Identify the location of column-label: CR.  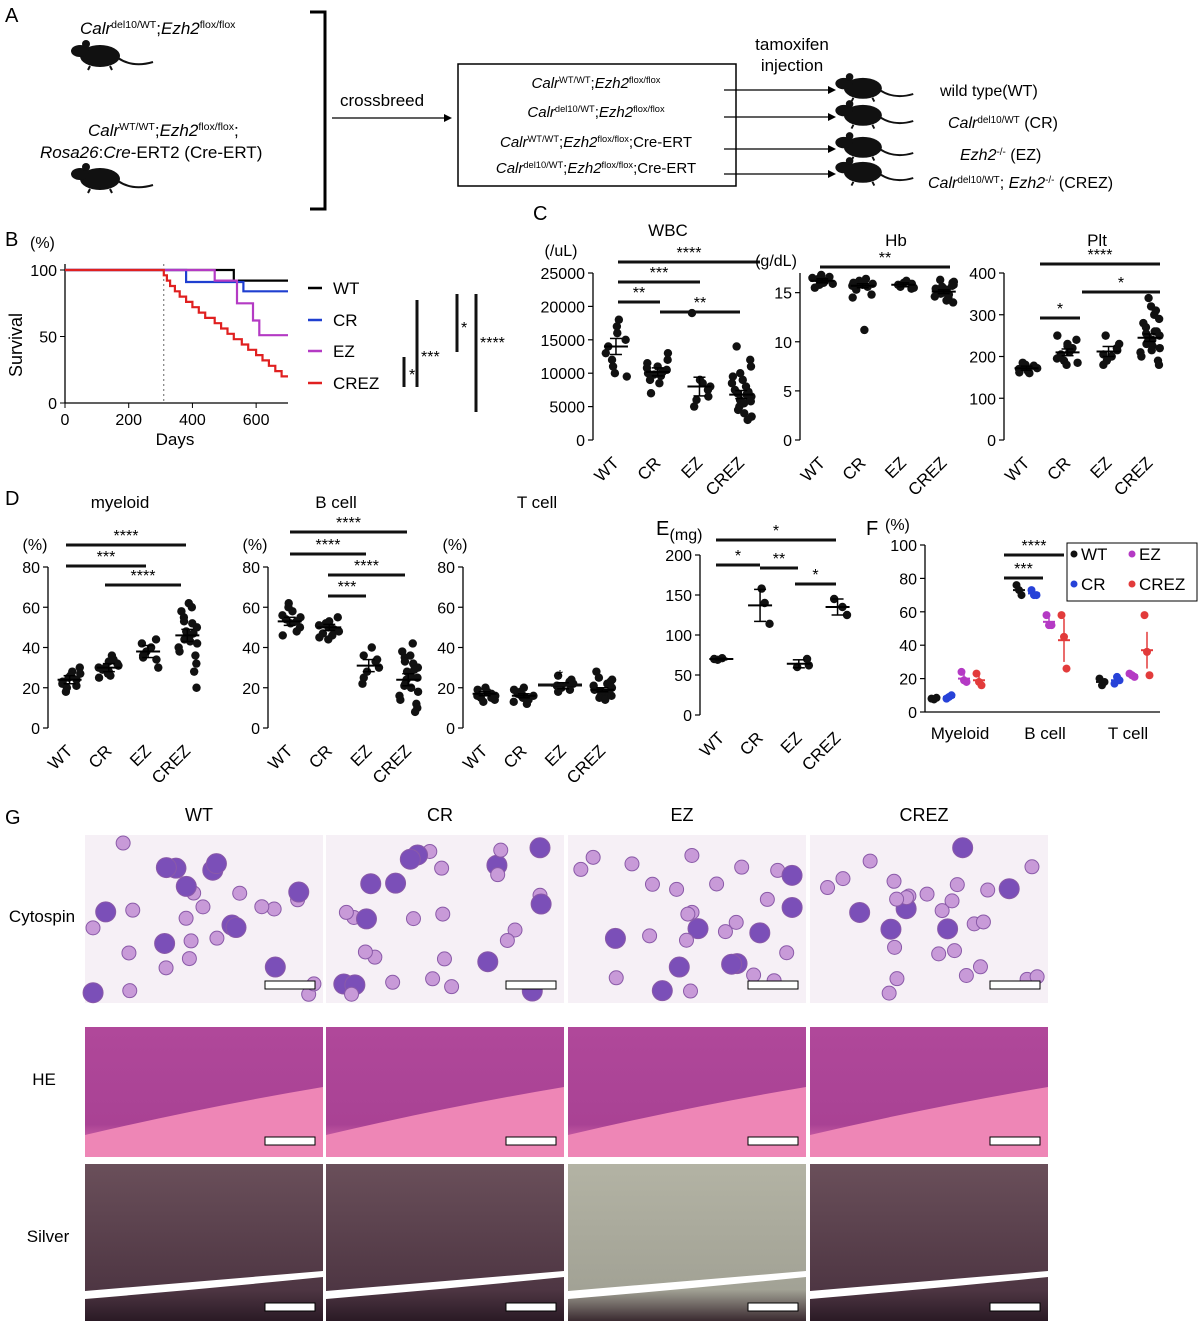
(440, 815).